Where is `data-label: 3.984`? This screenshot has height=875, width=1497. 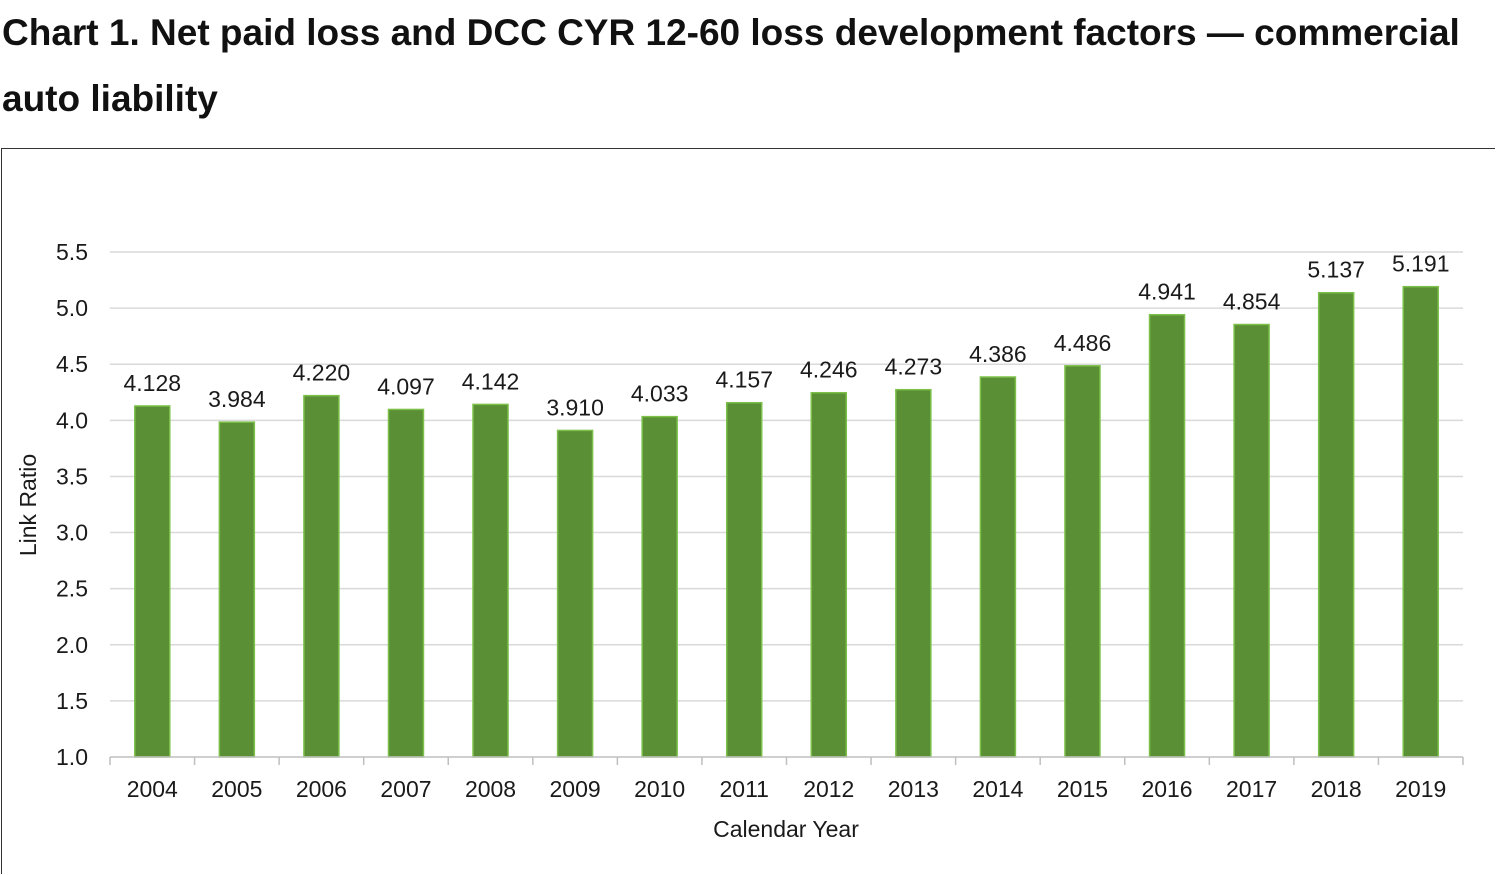 data-label: 3.984 is located at coordinates (237, 399).